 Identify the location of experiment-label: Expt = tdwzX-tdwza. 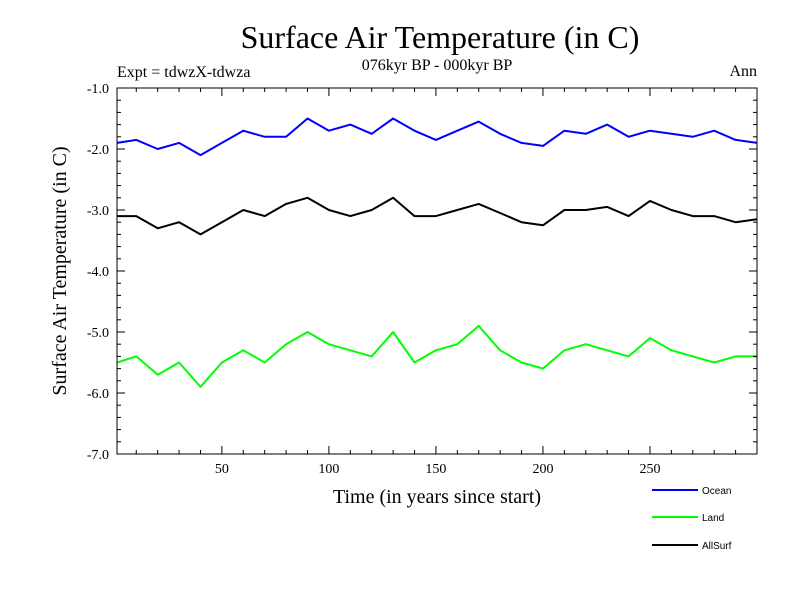
(183, 72).